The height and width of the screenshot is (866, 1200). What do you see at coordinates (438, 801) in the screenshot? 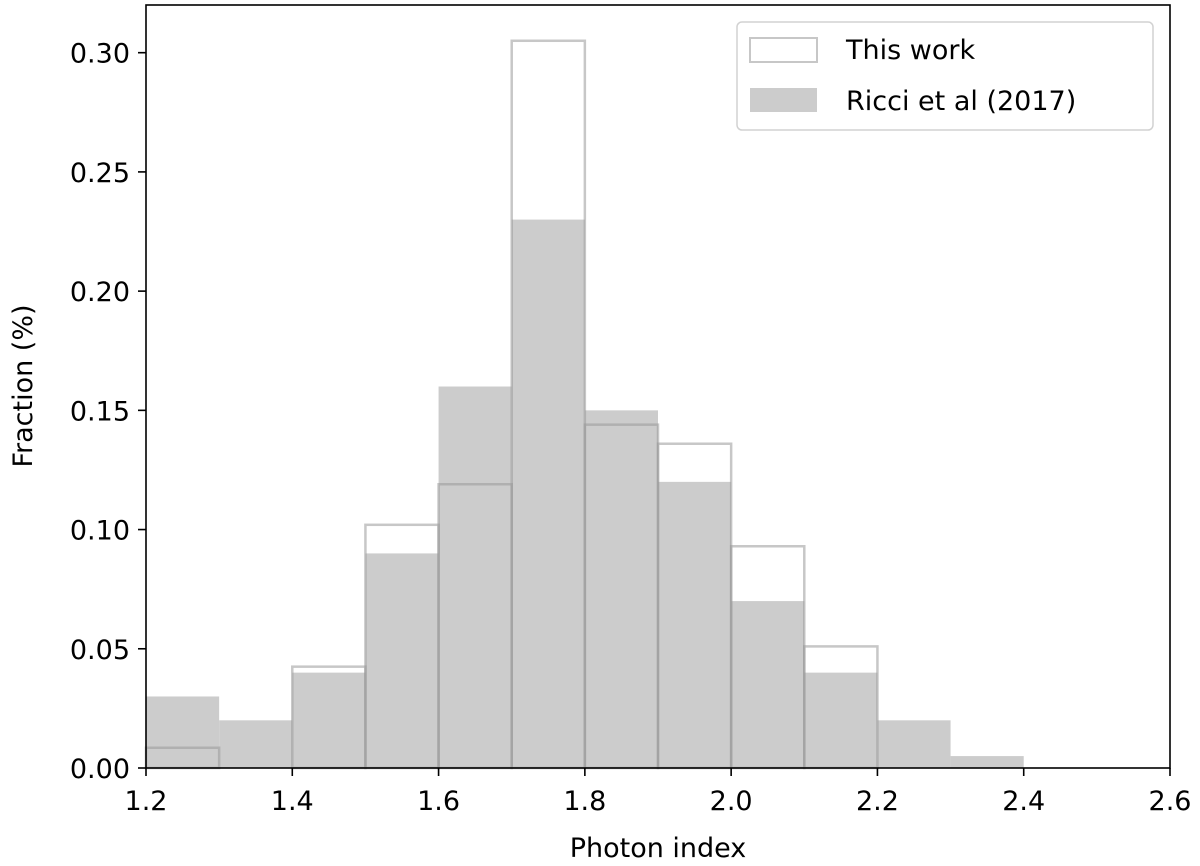
I see `x-tick-label: 1.6` at bounding box center [438, 801].